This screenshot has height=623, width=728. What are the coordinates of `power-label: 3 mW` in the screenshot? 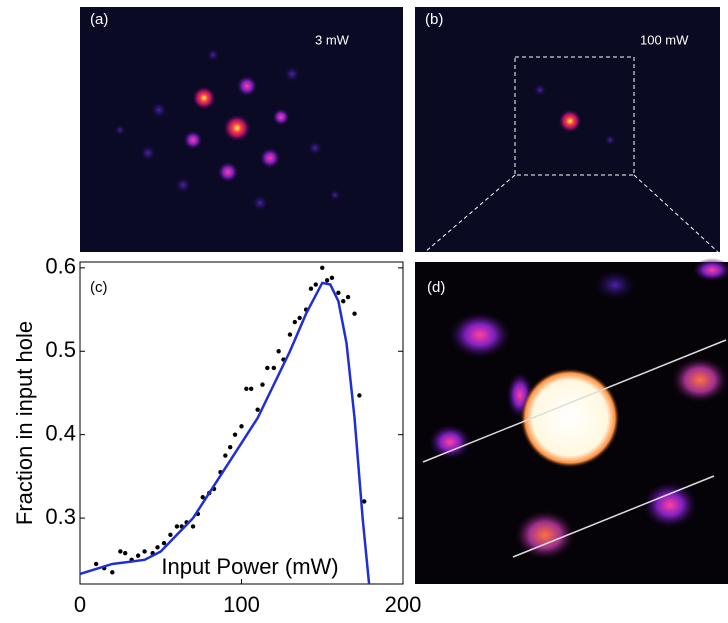 It's located at (332, 39).